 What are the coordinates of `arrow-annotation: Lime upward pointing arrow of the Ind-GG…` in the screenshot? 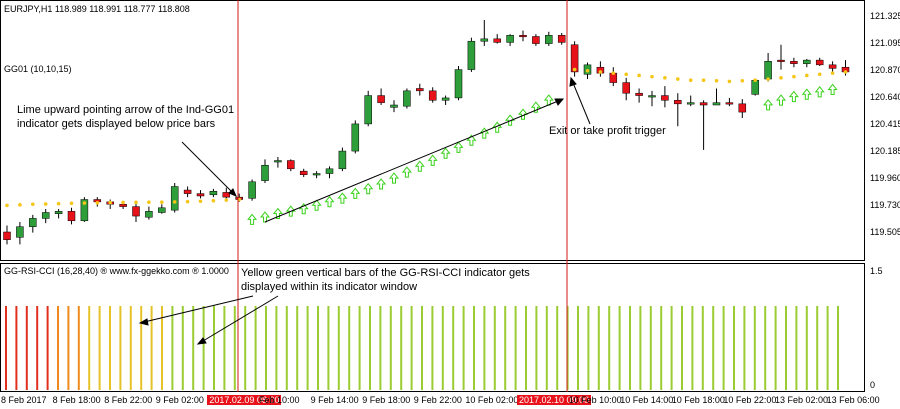 It's located at (126, 117).